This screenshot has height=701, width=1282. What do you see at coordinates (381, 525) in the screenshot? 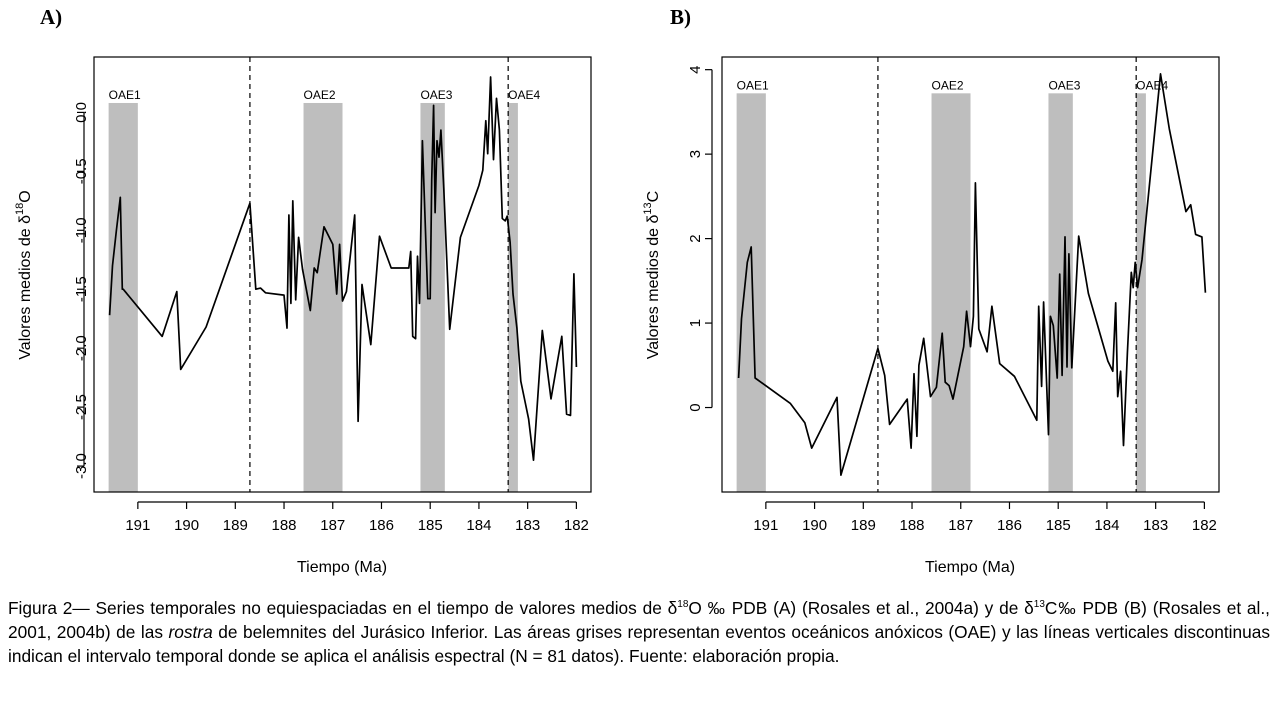
I see `panel-a-x-tick-label: 186` at bounding box center [381, 525].